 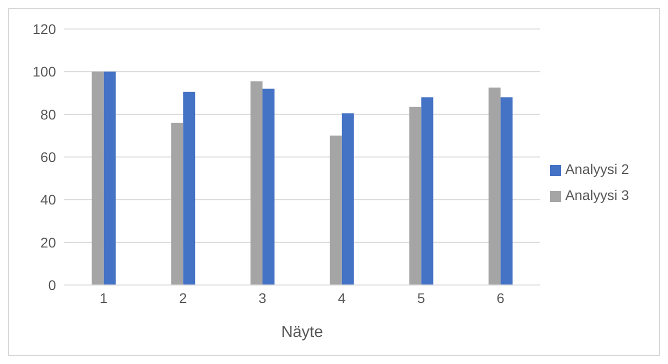 What do you see at coordinates (421, 298) in the screenshot?
I see `x-tick-label: 5` at bounding box center [421, 298].